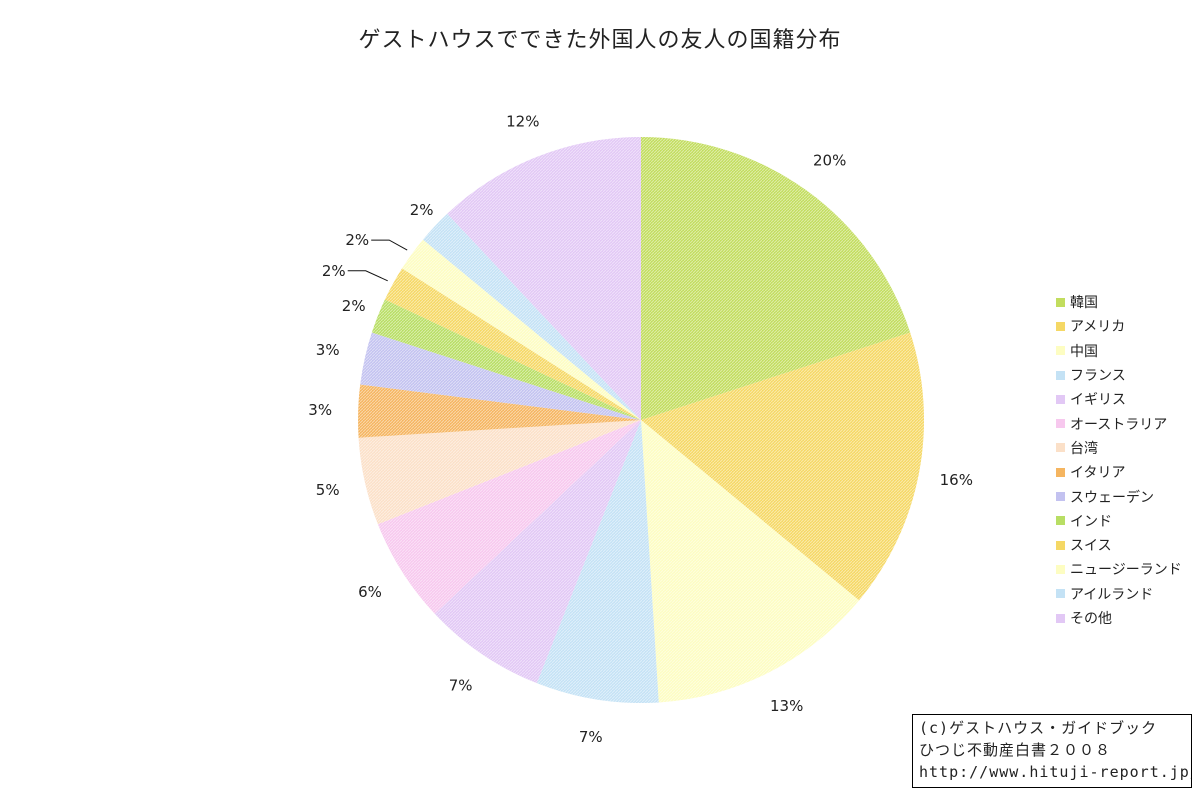 This screenshot has height=800, width=1200. What do you see at coordinates (1112, 497) in the screenshot?
I see `legend-label: スウェーデン` at bounding box center [1112, 497].